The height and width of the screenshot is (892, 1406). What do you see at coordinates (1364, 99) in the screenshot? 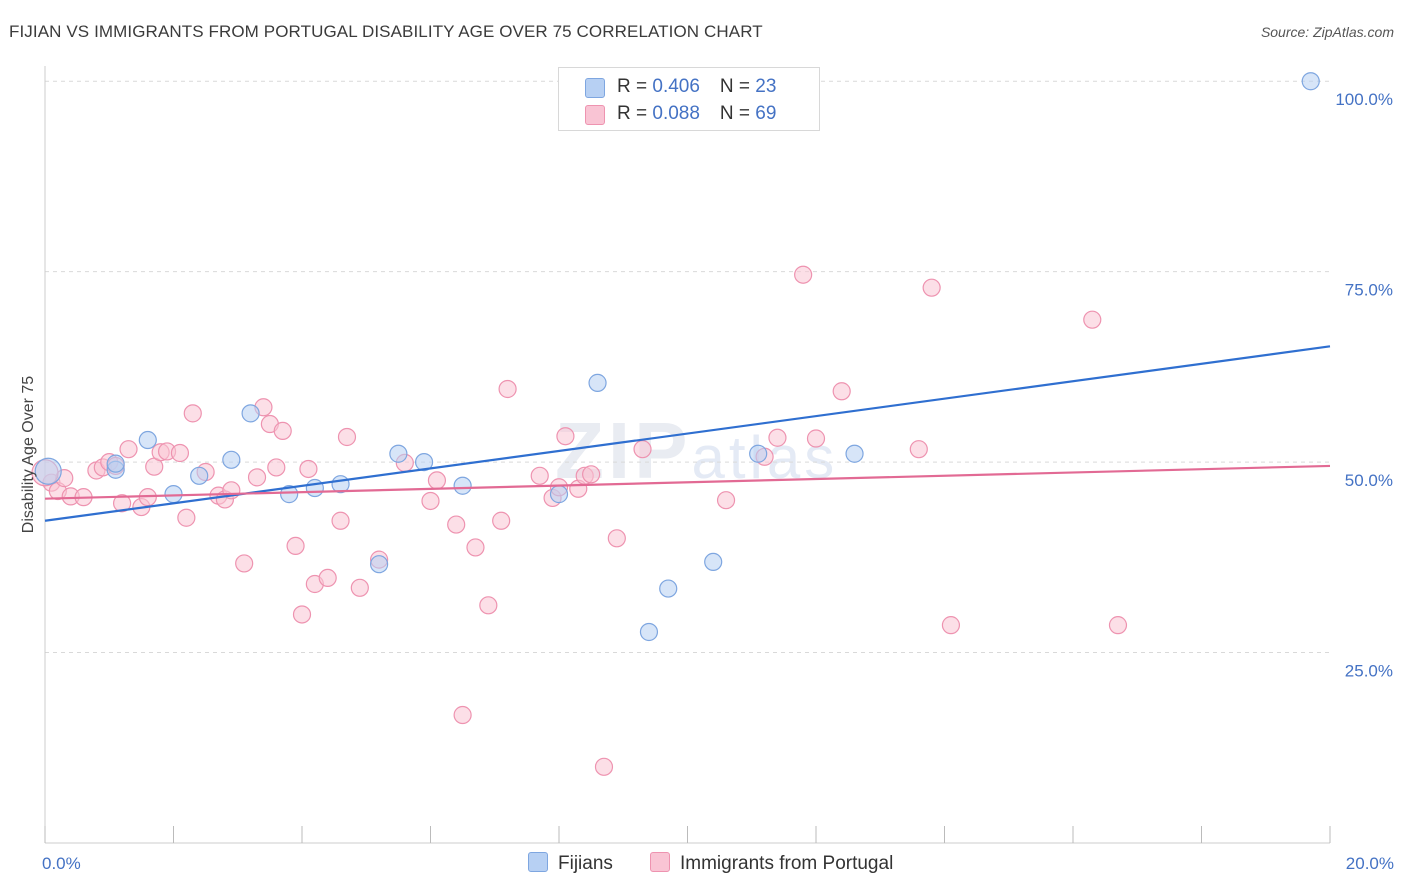
I see `y-tick-label: 100.0%` at bounding box center [1364, 99].